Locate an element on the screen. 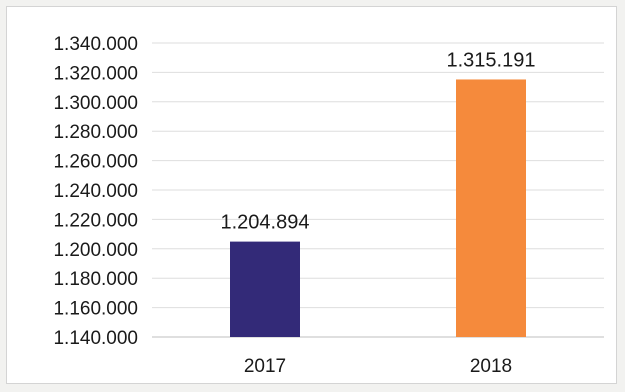 The width and height of the screenshot is (625, 392). y-tick-label: 1.320.000 is located at coordinates (95, 73).